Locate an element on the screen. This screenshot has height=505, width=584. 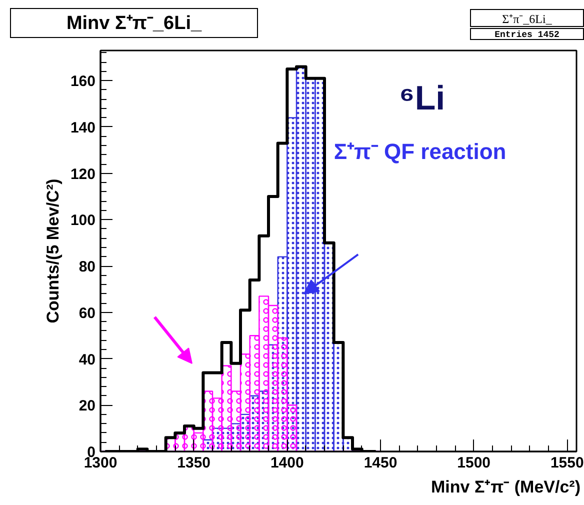
y-tick-label: 100 is located at coordinates (83, 221).